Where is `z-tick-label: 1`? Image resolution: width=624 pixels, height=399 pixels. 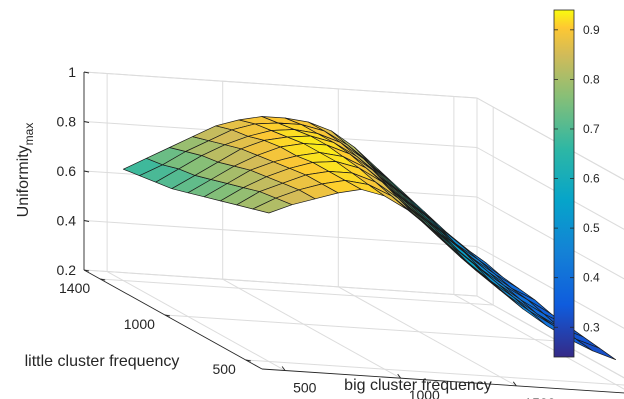
z-tick-label: 1 is located at coordinates (72, 72).